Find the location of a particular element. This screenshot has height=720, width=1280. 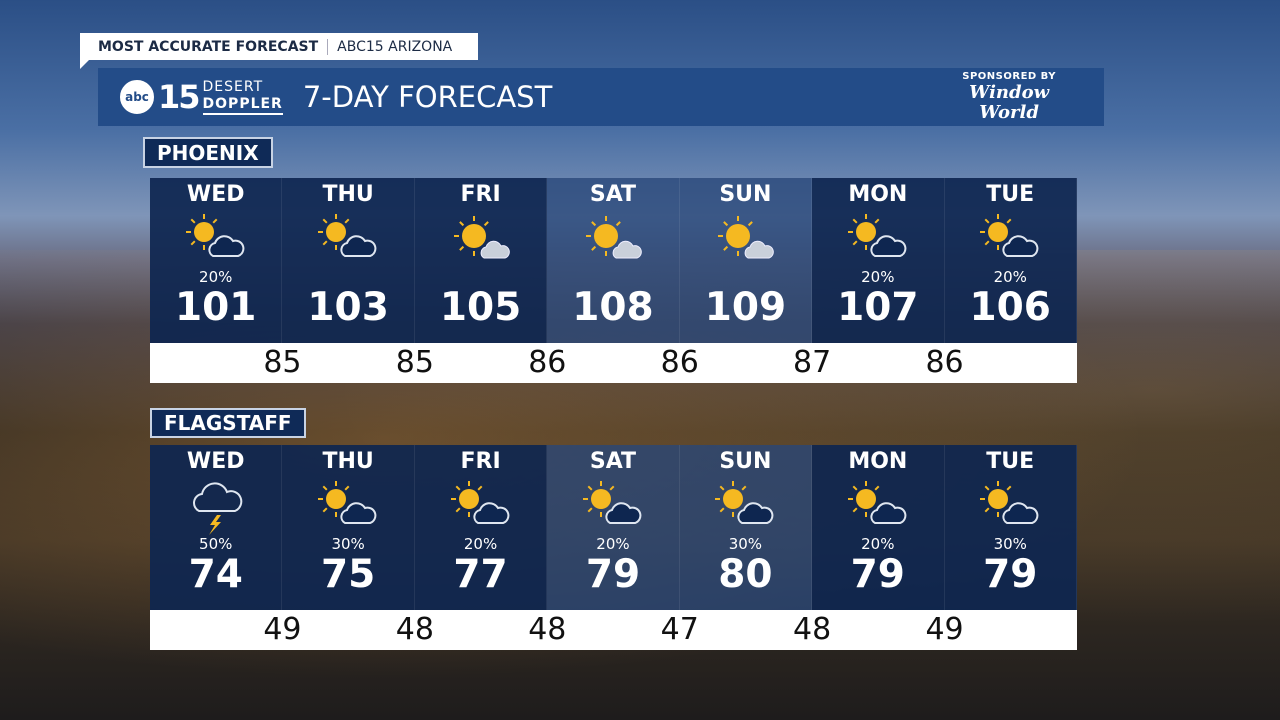

day-column: SUN 109 is located at coordinates (746, 260).